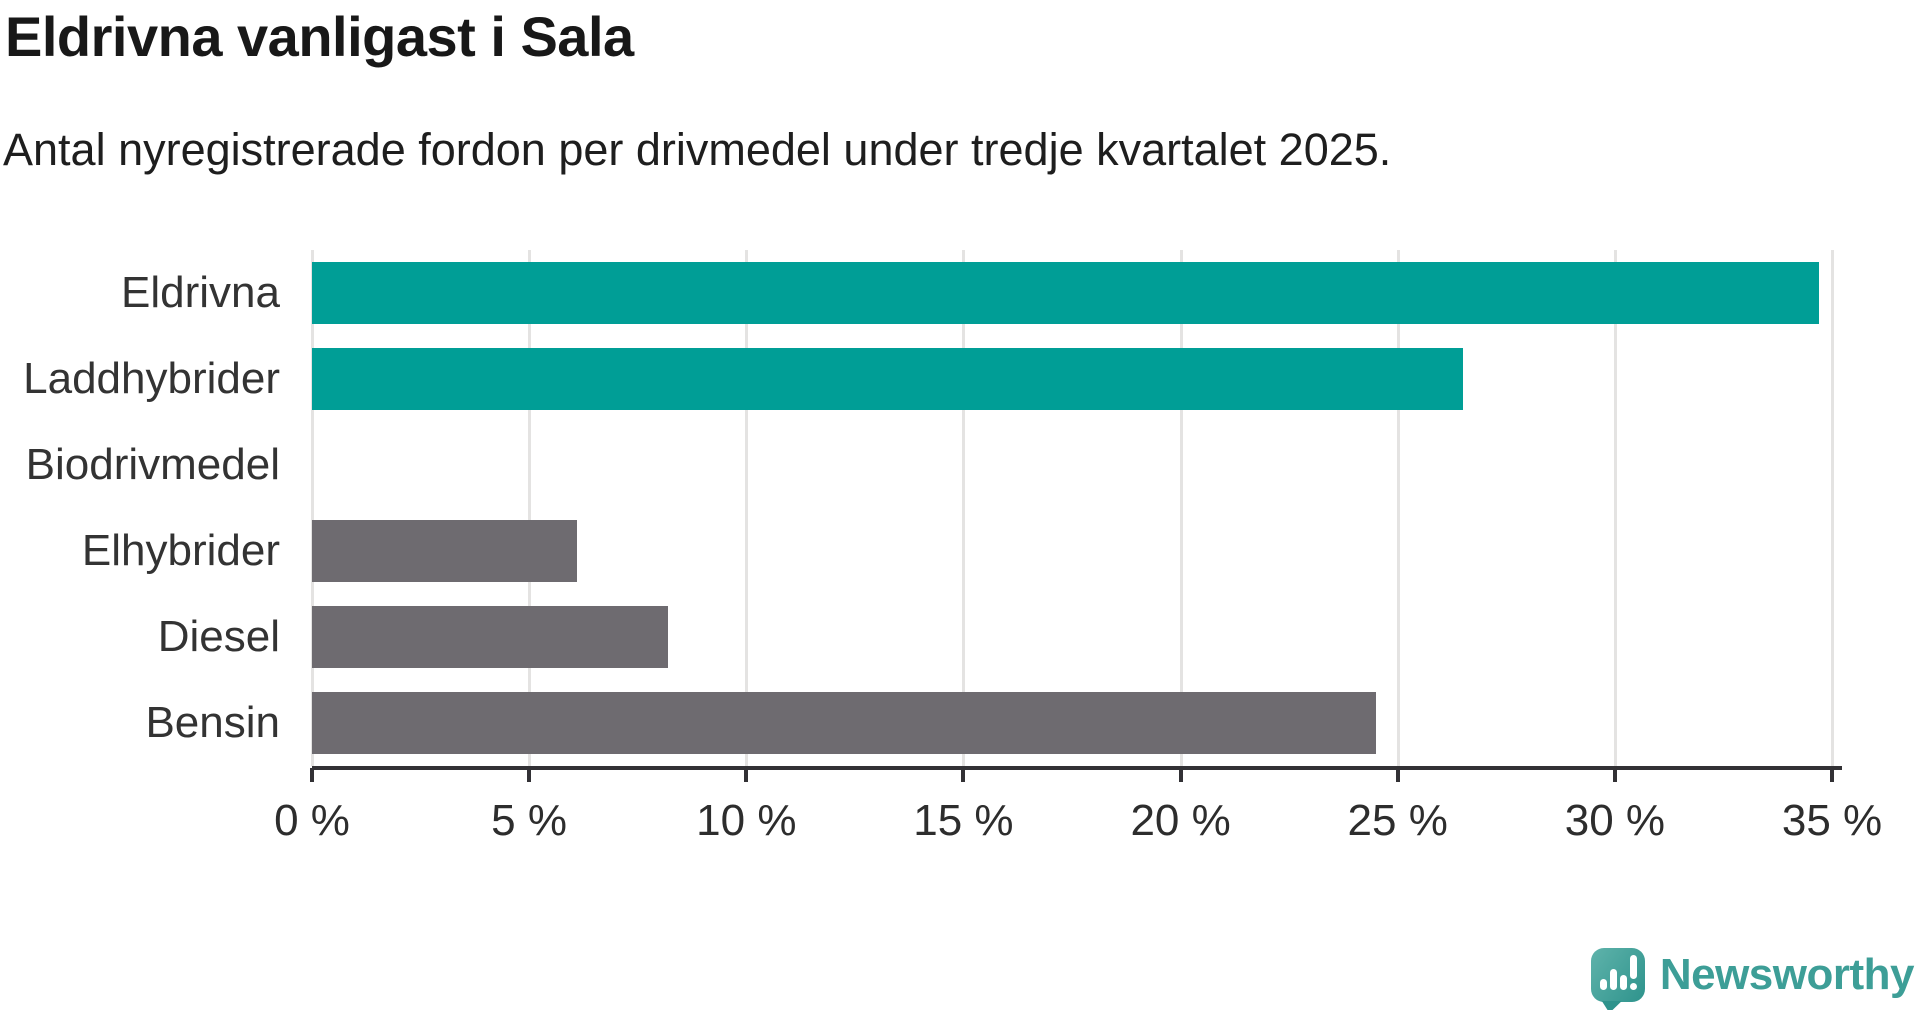 The height and width of the screenshot is (1010, 1920). What do you see at coordinates (844, 723) in the screenshot?
I see `bar-bensin` at bounding box center [844, 723].